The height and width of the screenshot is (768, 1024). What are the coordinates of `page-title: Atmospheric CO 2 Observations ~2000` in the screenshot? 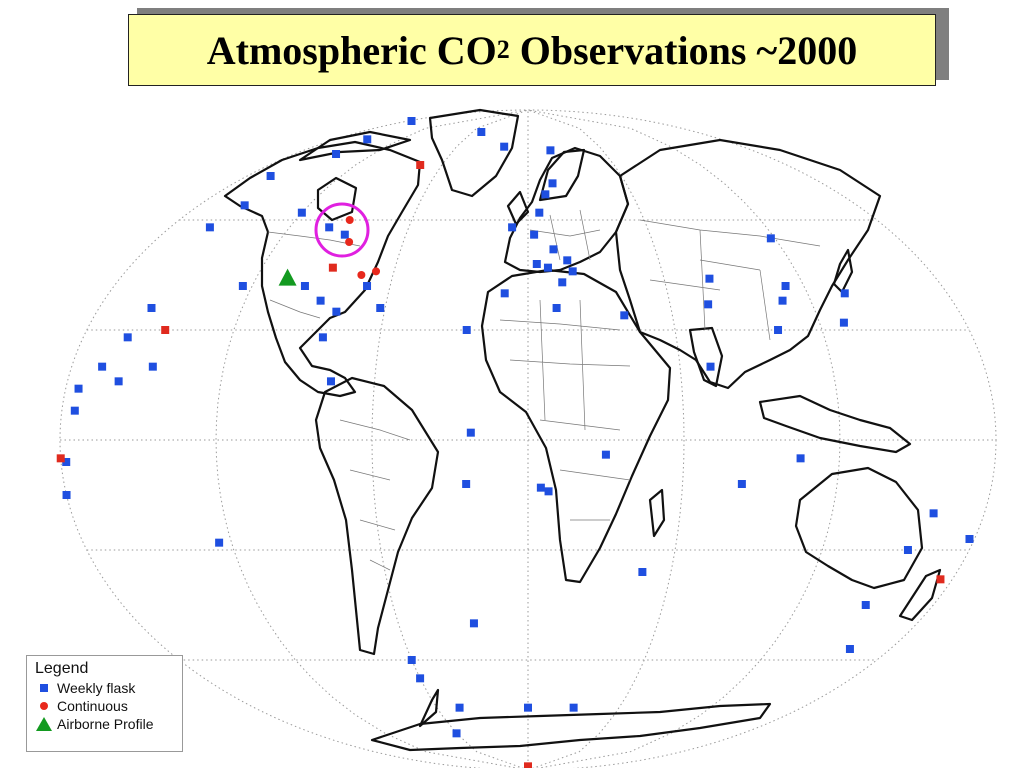 It's located at (532, 50).